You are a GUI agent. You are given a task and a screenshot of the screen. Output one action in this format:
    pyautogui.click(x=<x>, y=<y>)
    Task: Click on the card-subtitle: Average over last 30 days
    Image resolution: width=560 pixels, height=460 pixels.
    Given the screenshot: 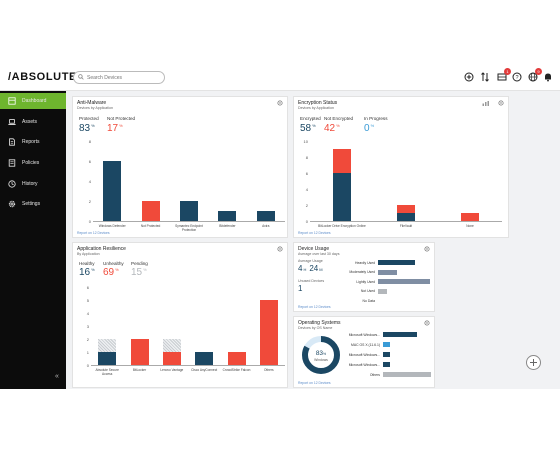 What is the action you would take?
    pyautogui.click(x=319, y=254)
    